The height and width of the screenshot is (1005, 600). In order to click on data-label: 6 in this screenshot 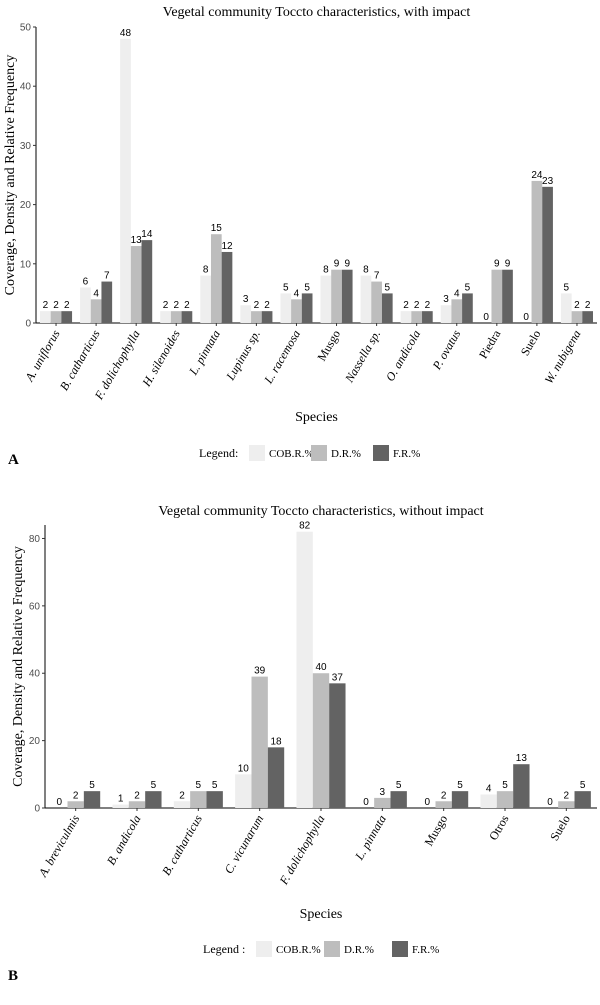, I will do `click(86, 281)`.